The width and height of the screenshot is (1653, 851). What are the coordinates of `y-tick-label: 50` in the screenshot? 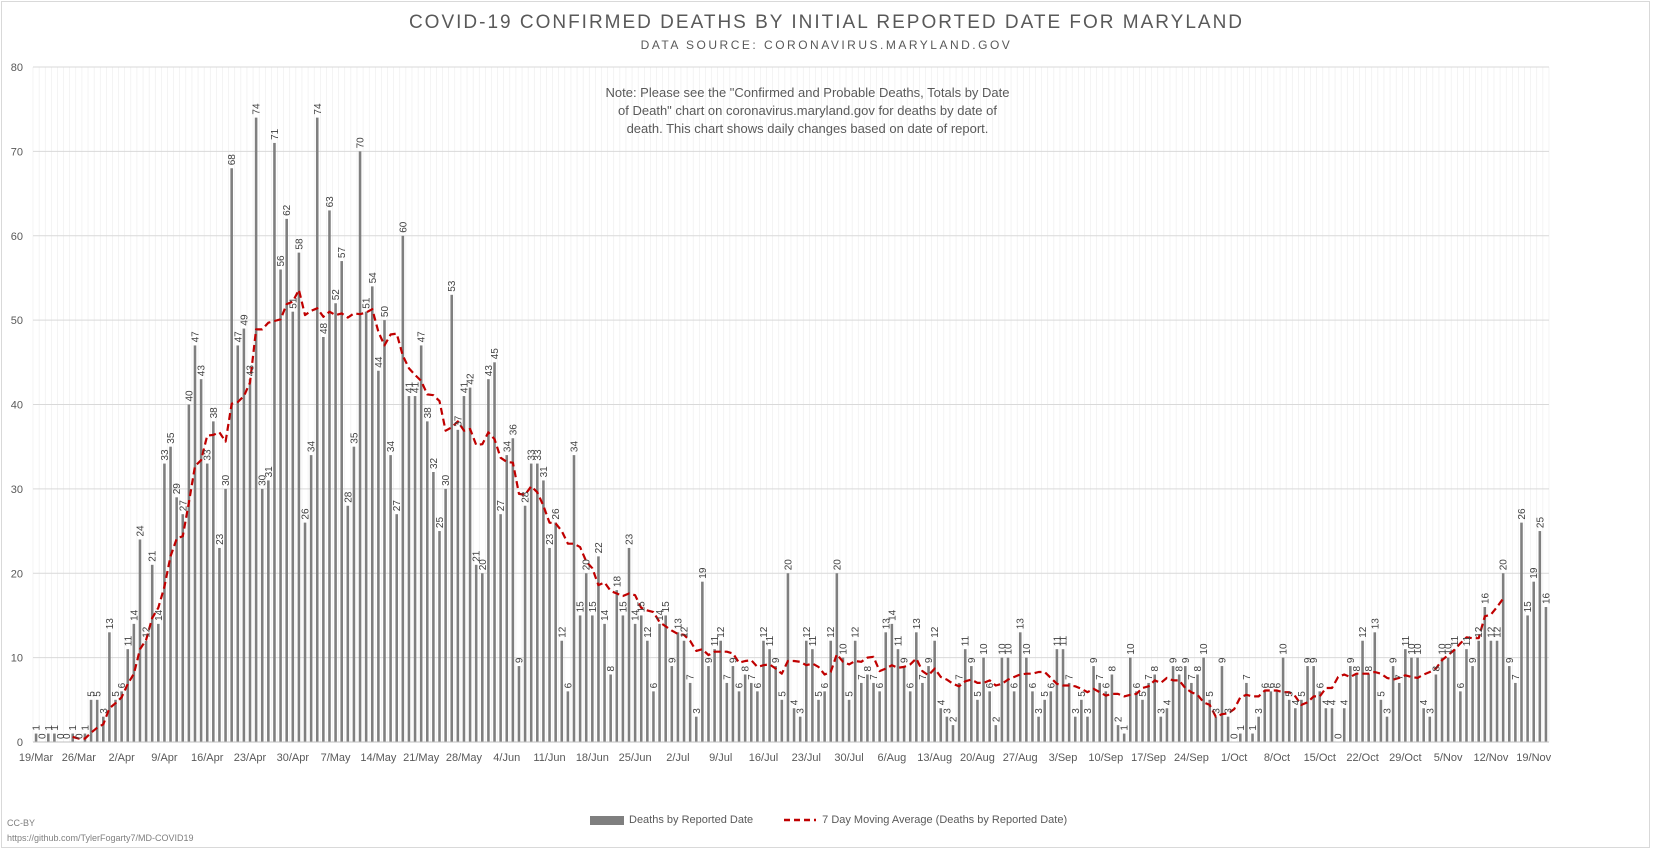 It's located at (17, 321).